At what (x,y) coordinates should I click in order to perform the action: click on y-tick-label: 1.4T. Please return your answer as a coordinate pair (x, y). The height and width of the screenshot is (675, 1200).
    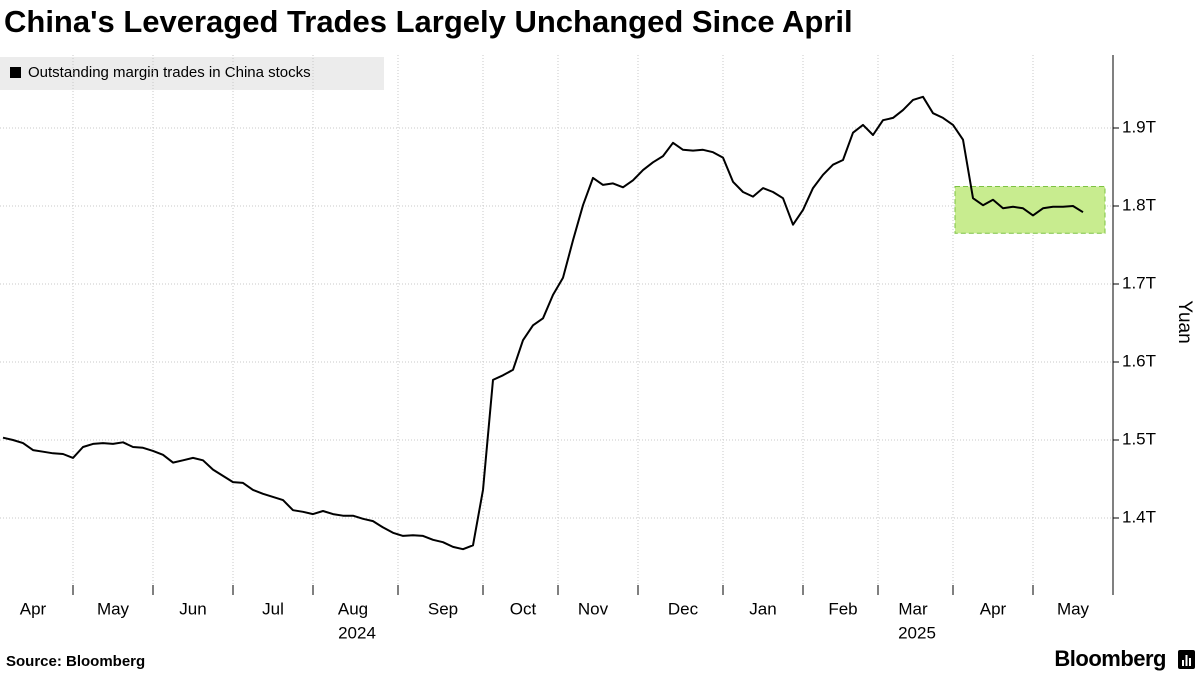
    Looking at the image, I should click on (1139, 516).